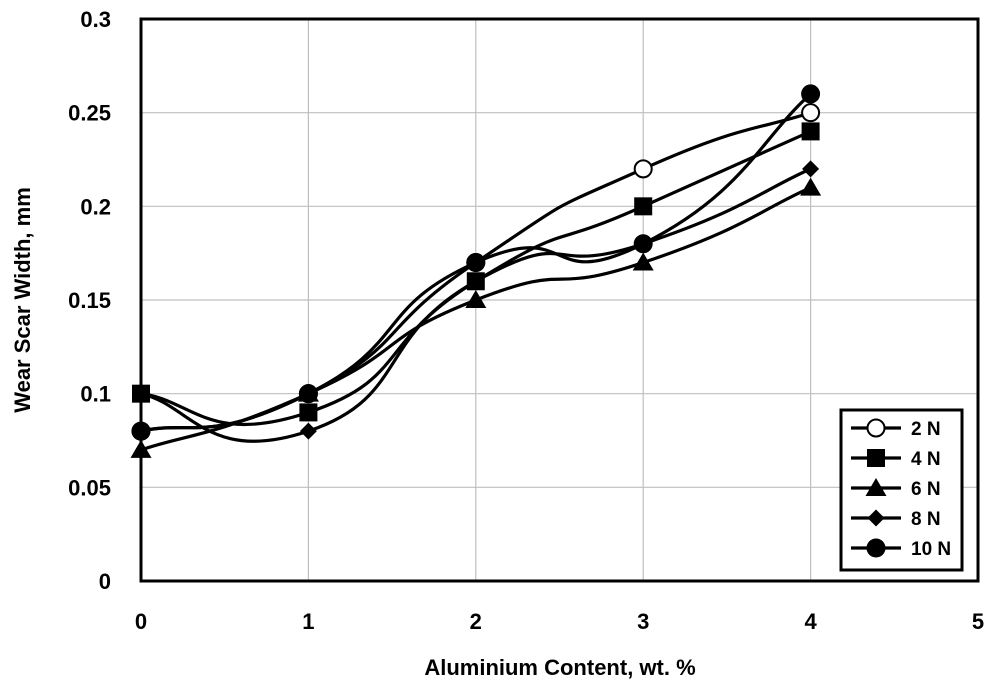 This screenshot has width=987, height=681. Describe the element at coordinates (141, 621) in the screenshot. I see `x-tick-label: 0` at that location.